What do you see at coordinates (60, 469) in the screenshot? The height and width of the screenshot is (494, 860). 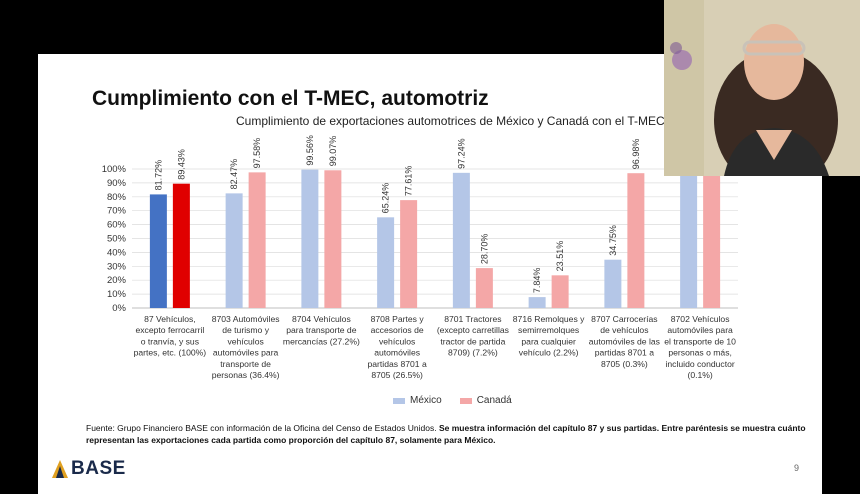 I see `base-logo-icon` at bounding box center [60, 469].